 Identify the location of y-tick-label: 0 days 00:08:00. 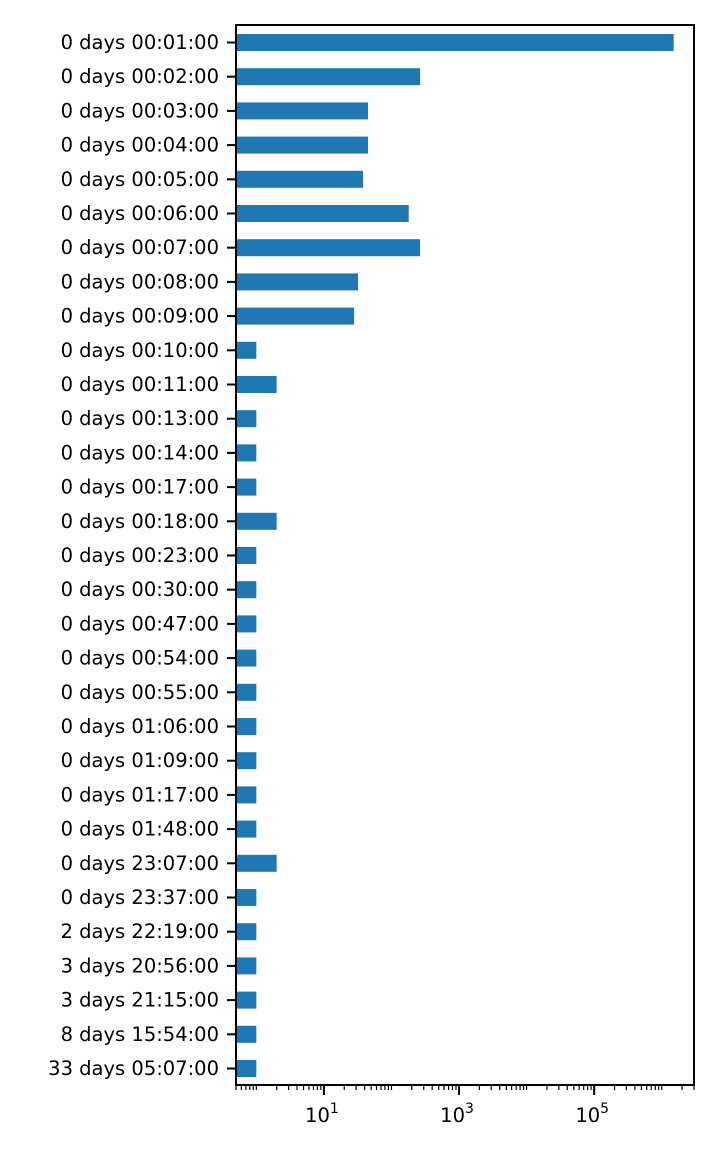
(140, 281).